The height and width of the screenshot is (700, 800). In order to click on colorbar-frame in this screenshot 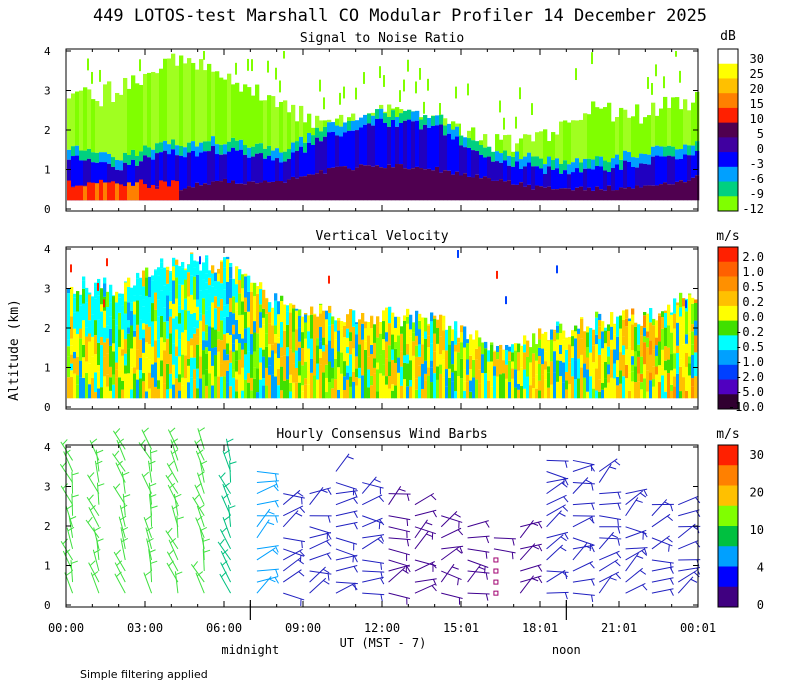, I will do `click(728, 130)`.